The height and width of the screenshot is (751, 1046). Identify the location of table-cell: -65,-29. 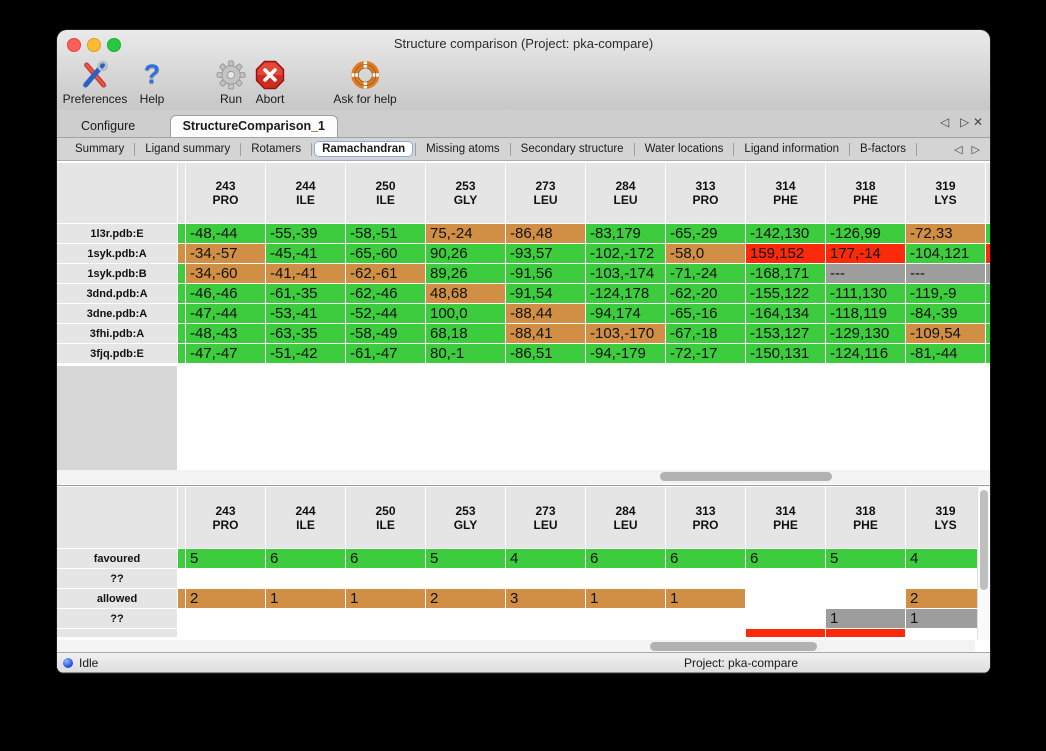
(705, 233).